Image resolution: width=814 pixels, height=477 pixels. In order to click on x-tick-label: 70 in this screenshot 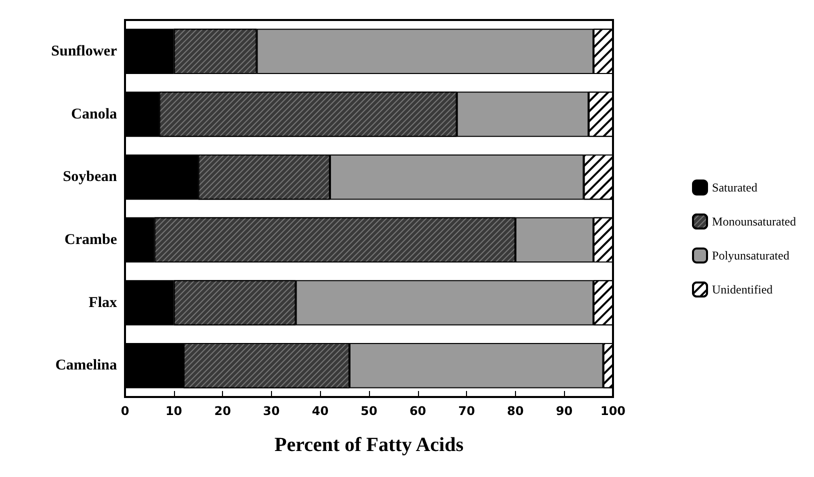, I will do `click(466, 411)`.